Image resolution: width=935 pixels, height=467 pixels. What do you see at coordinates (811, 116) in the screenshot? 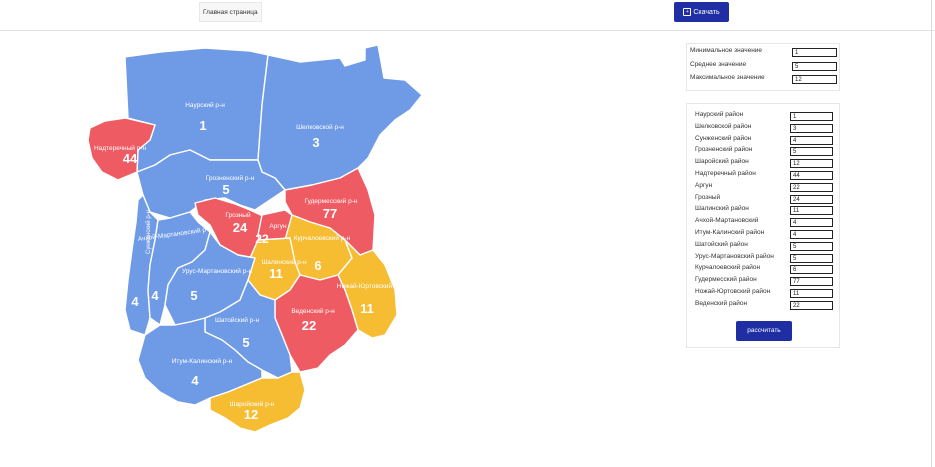
I see `district-value-field: 1` at bounding box center [811, 116].